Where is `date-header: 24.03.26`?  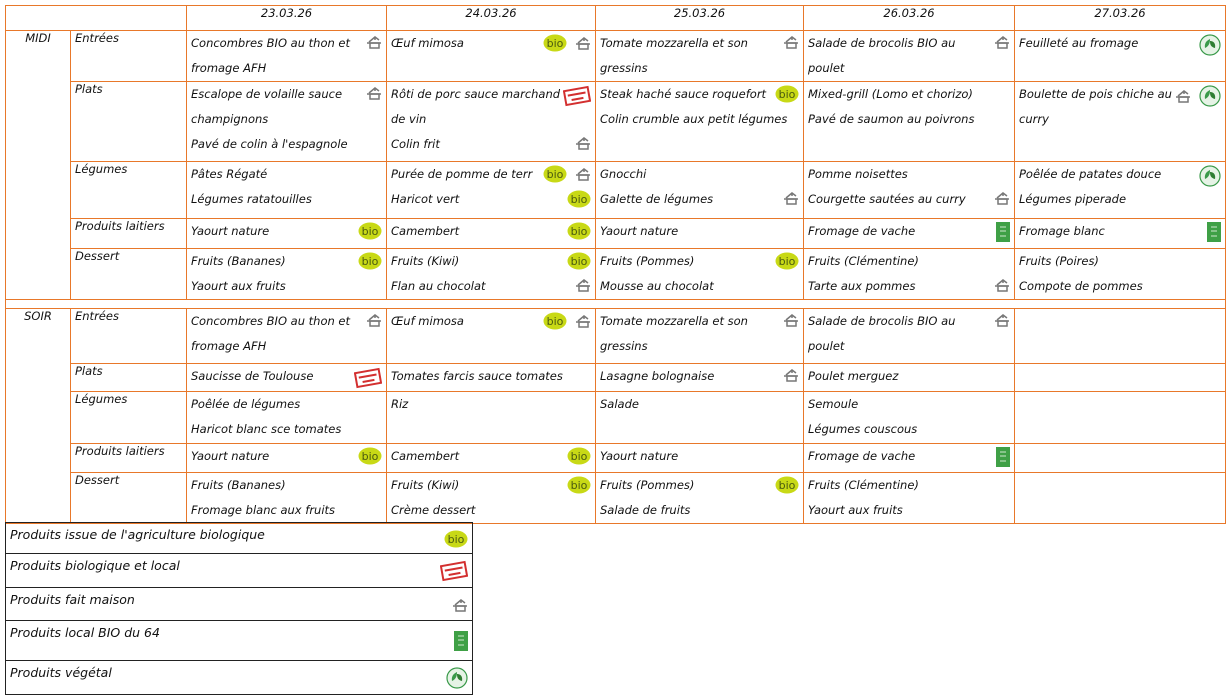 date-header: 24.03.26 is located at coordinates (491, 18).